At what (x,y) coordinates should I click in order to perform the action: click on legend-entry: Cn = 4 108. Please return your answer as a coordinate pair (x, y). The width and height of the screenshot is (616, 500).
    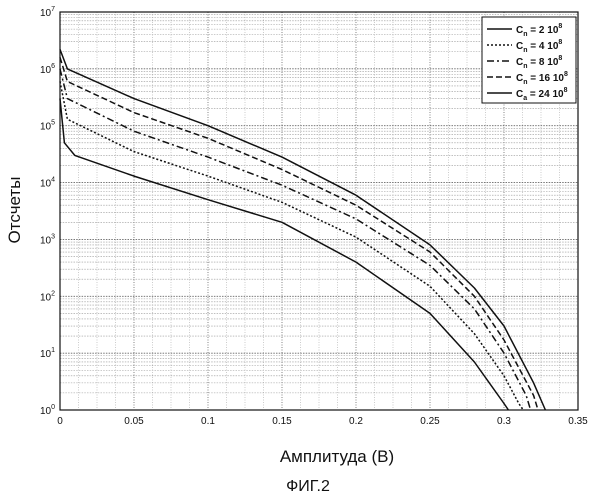
    Looking at the image, I should click on (539, 46).